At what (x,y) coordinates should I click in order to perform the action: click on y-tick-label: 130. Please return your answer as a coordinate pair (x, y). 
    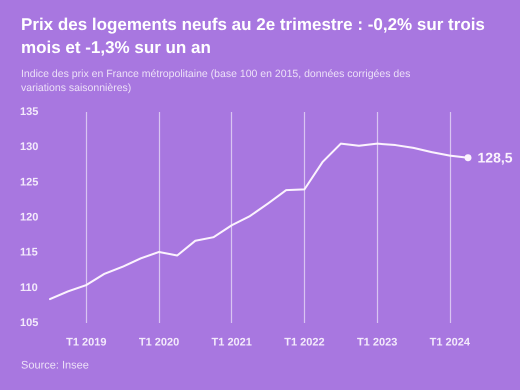
    Looking at the image, I should click on (29, 147).